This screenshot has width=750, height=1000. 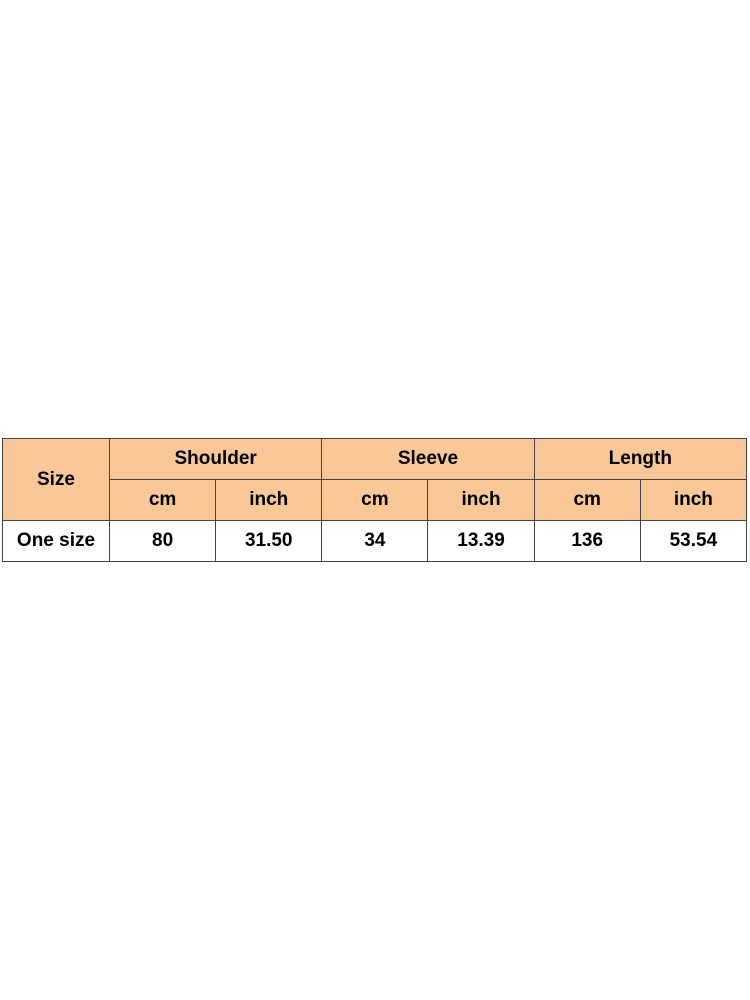 What do you see at coordinates (56, 541) in the screenshot?
I see `size-cell: One size` at bounding box center [56, 541].